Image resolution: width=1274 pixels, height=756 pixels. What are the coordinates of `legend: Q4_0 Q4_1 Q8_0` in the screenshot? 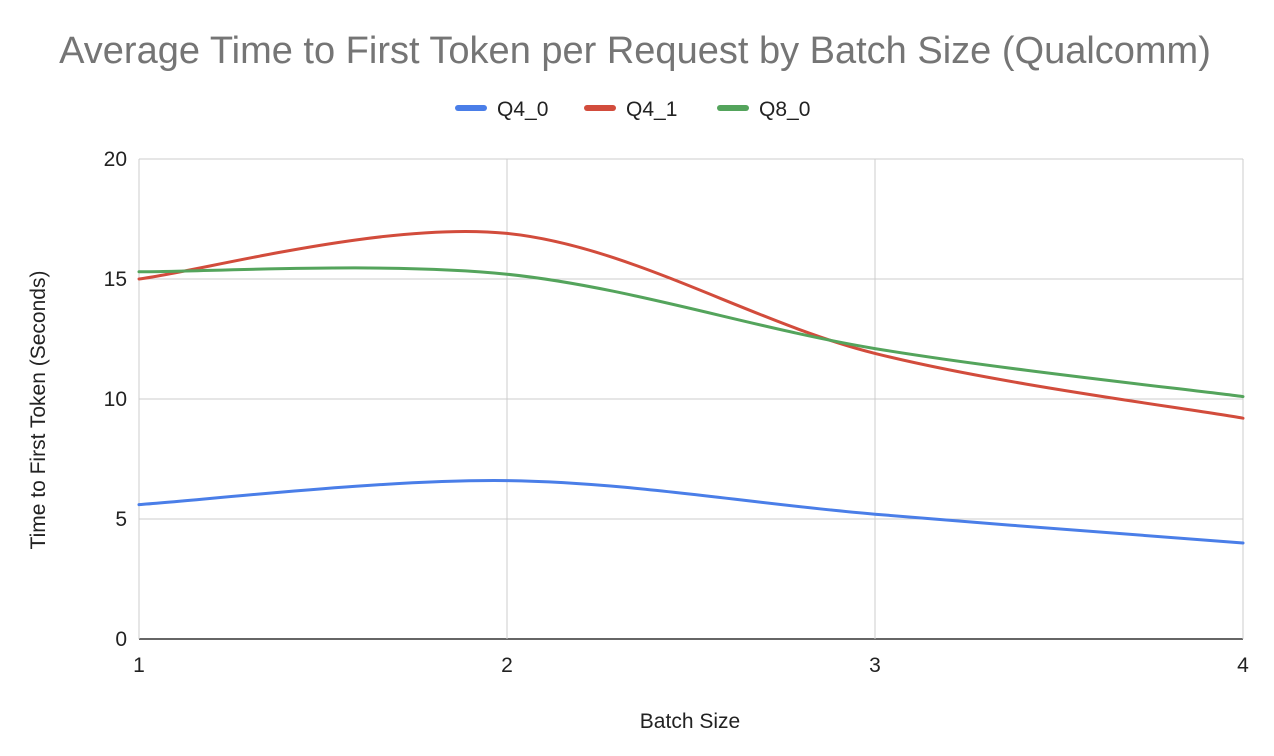 It's located at (632, 109).